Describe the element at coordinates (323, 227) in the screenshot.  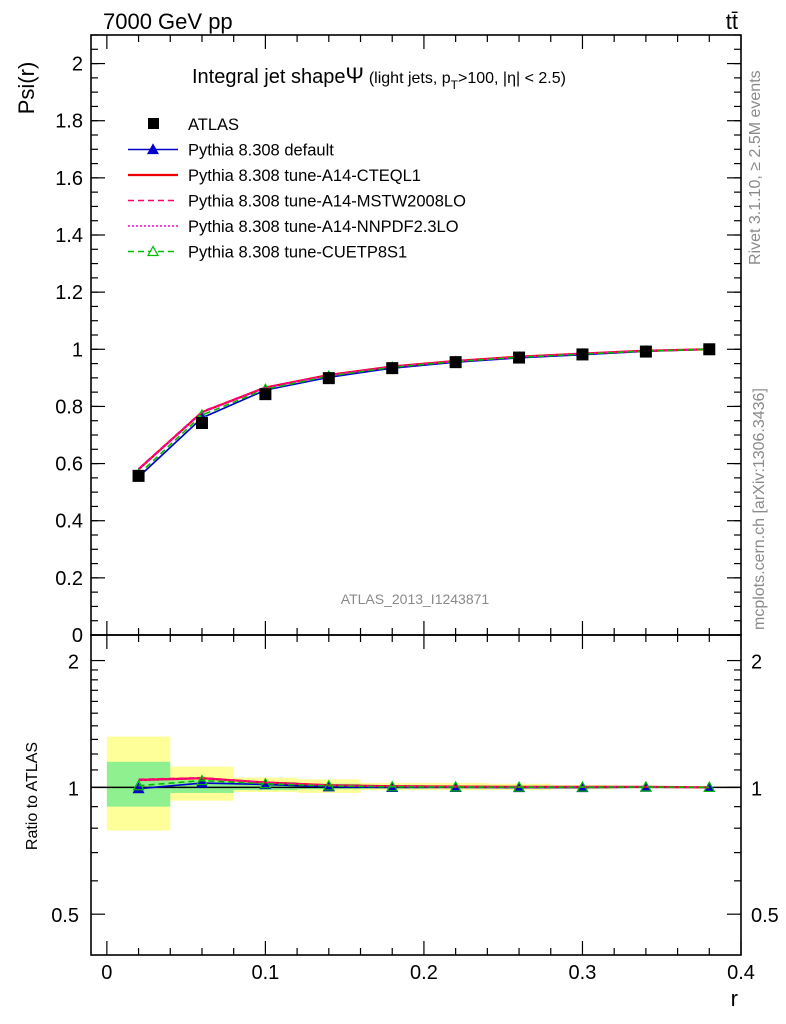
I see `legend-label: Pythia 8.308 tune-A14-NNPDF2.3LO` at that location.